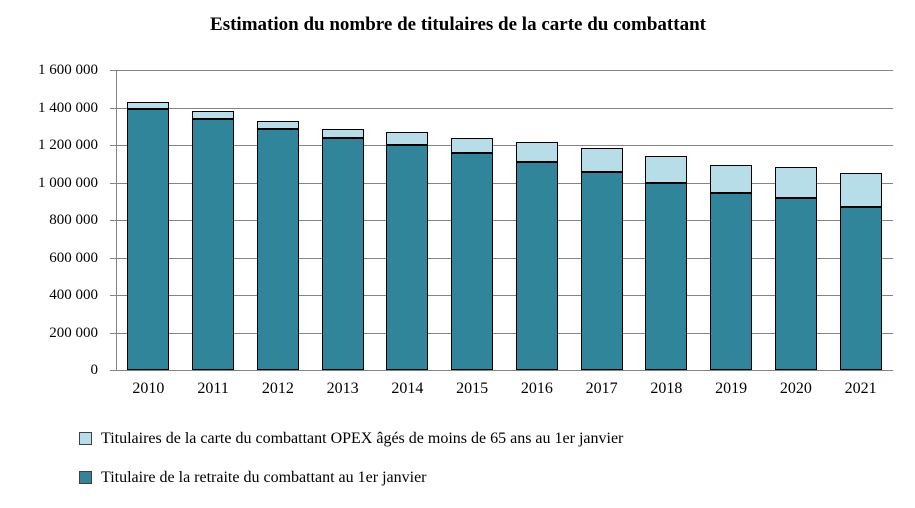  I want to click on bar-segment-2016-series0, so click(536, 152).